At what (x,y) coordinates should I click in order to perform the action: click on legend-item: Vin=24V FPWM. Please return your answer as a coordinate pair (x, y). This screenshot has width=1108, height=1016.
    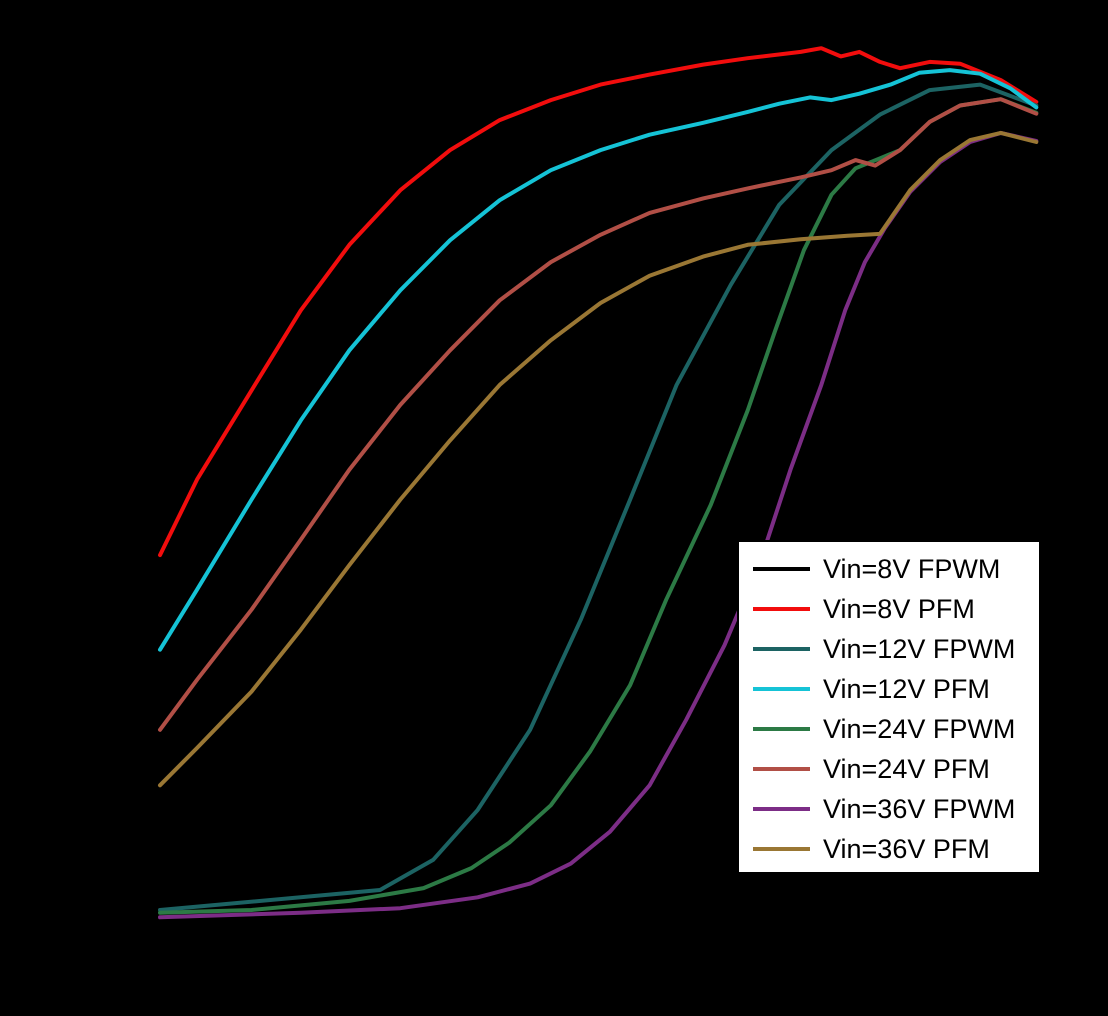
    Looking at the image, I should click on (889, 729).